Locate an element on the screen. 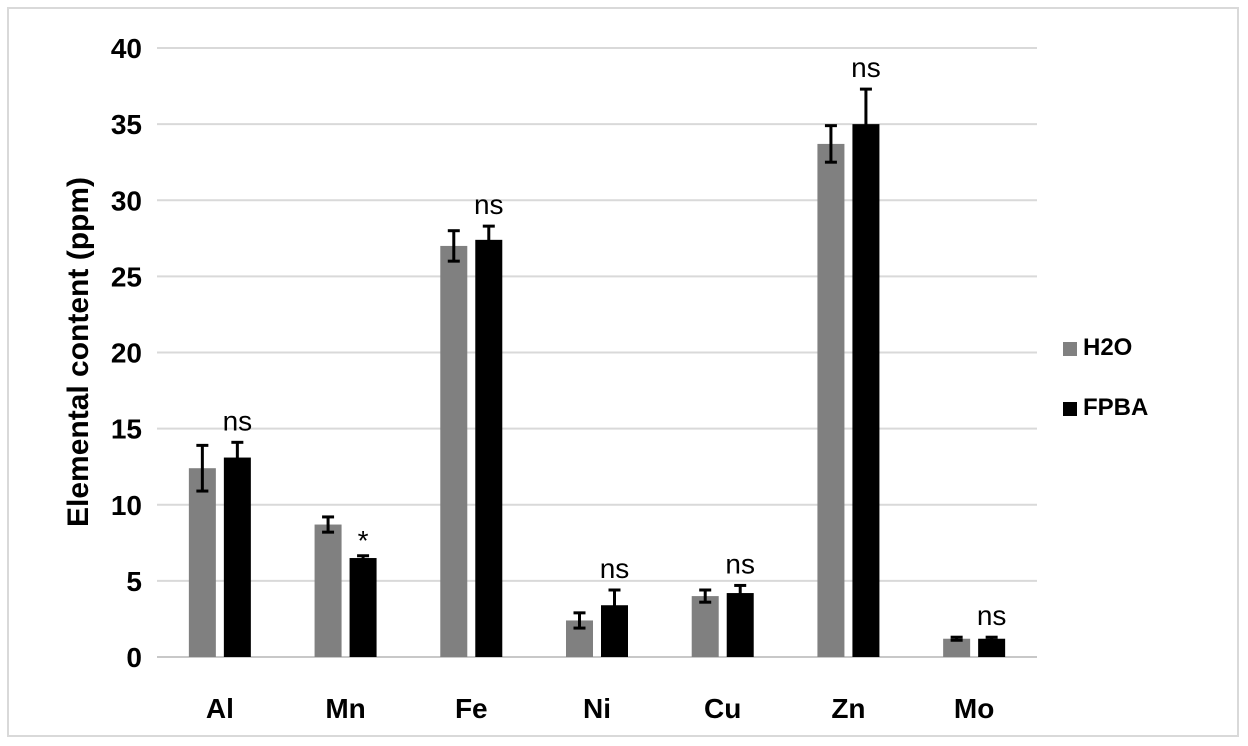 This screenshot has width=1248, height=746. y-axis-ticks: 0 5 10 15 20 25 30 35 40 is located at coordinates (126, 353).